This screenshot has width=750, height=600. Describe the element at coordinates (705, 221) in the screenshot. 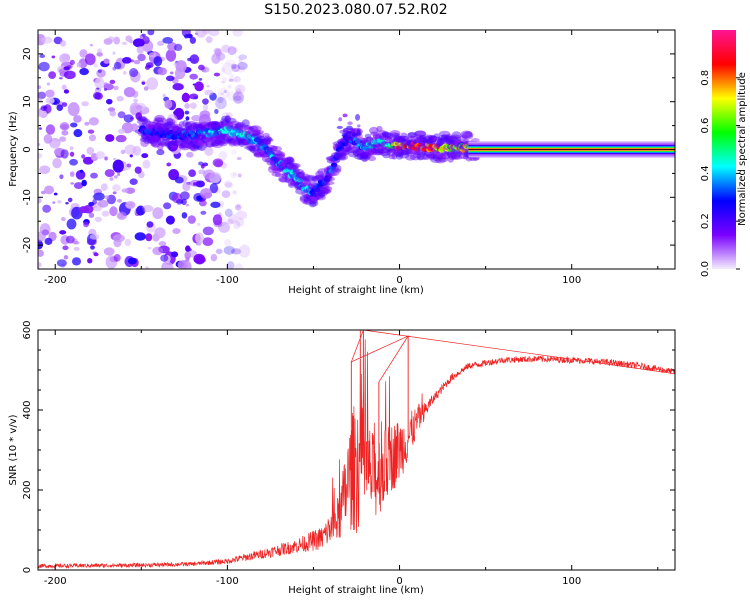

I see `colorbar-tick-label: 0.2` at that location.